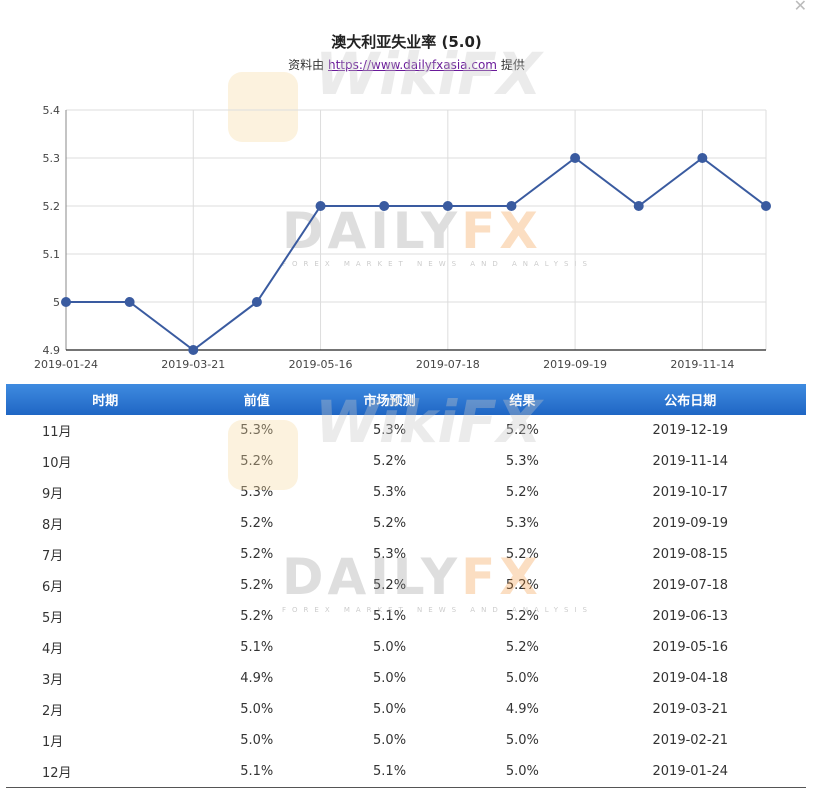 The width and height of the screenshot is (813, 788). What do you see at coordinates (389, 399) in the screenshot?
I see `column-header: 市场预测` at bounding box center [389, 399].